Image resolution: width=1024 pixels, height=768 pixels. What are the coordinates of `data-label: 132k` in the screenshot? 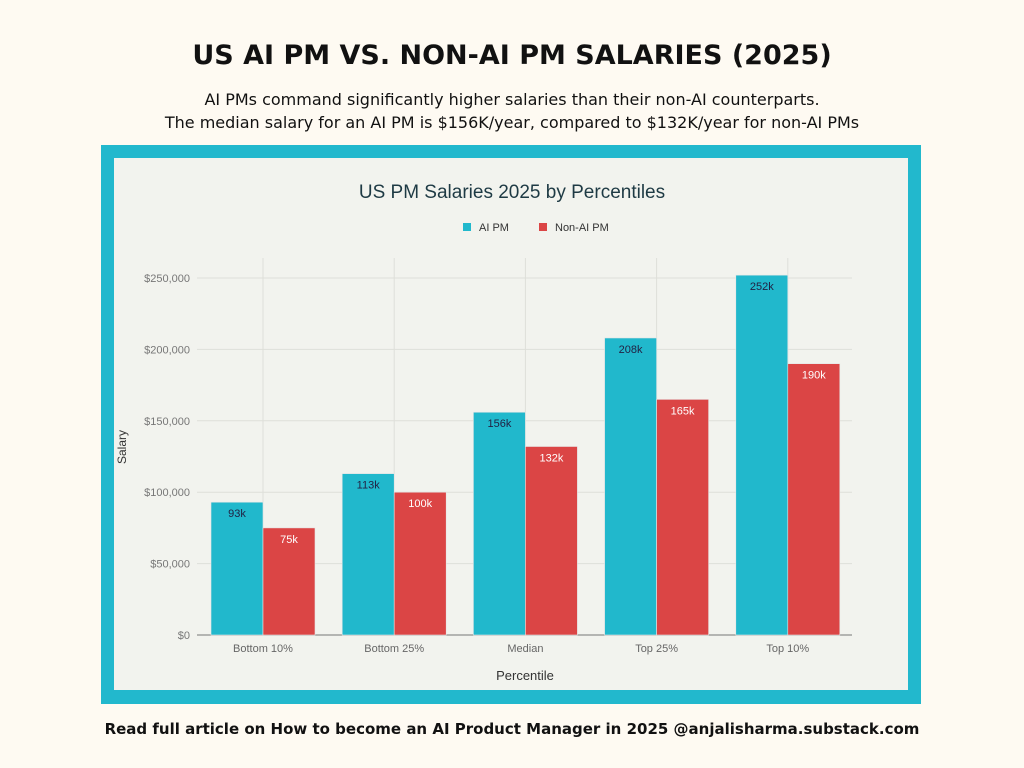 It's located at (551, 459).